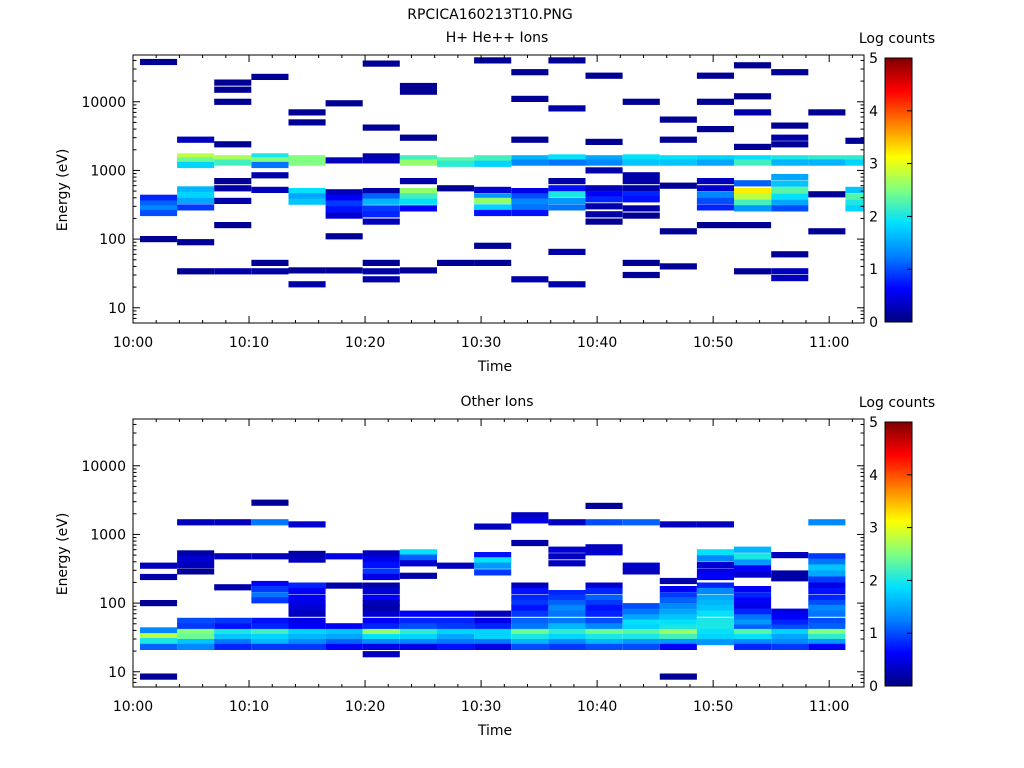 The image size is (1024, 768). Describe the element at coordinates (365, 707) in the screenshot. I see `x-tick-label: 10:20` at that location.